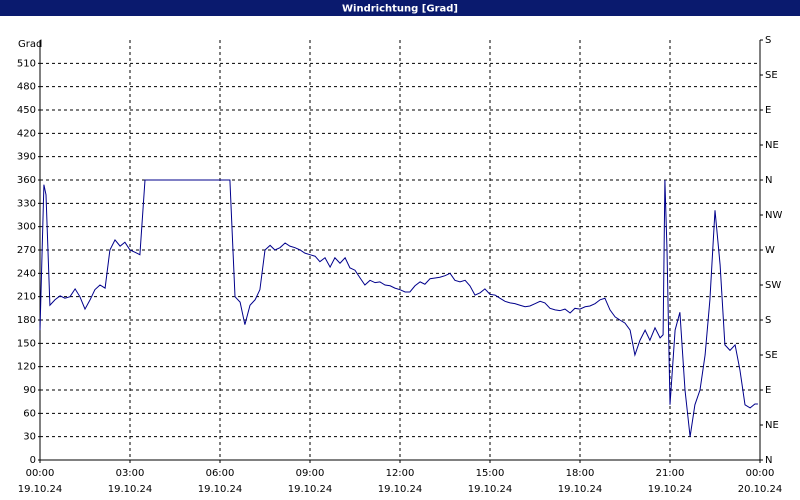 The image size is (800, 500). I want to click on y-tick-label: 210, so click(26, 297).